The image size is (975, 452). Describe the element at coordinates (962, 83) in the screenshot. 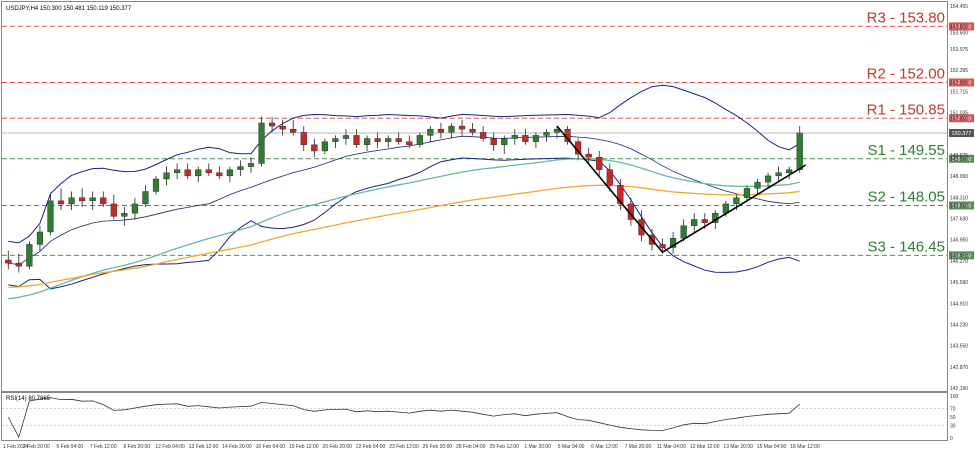

I see `level-badge-text-r2: 152.000` at that location.